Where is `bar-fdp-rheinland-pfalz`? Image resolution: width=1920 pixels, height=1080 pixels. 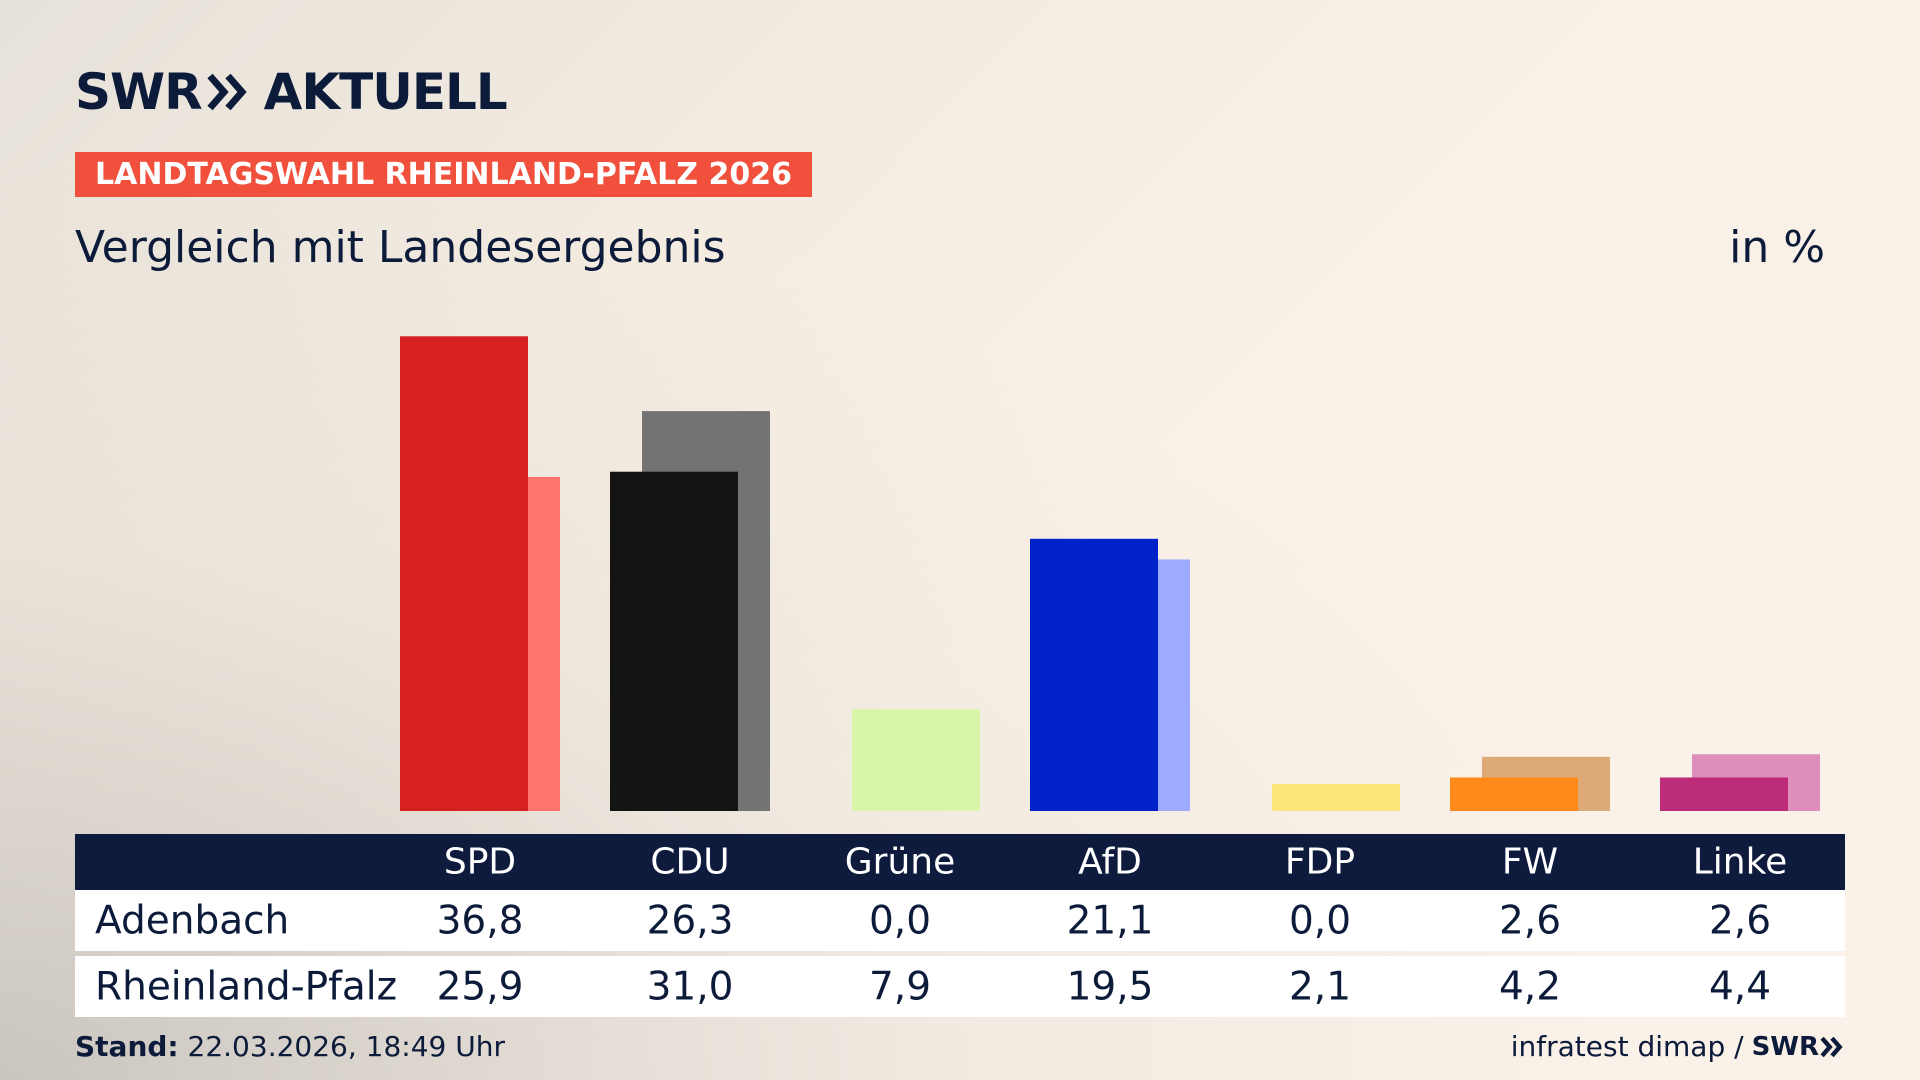 bar-fdp-rheinland-pfalz is located at coordinates (1336, 797).